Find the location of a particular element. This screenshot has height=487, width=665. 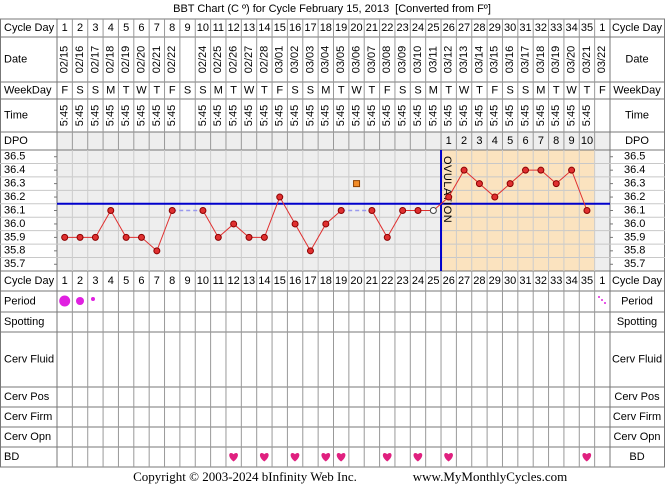

row-label: WeekDay is located at coordinates (28, 90).